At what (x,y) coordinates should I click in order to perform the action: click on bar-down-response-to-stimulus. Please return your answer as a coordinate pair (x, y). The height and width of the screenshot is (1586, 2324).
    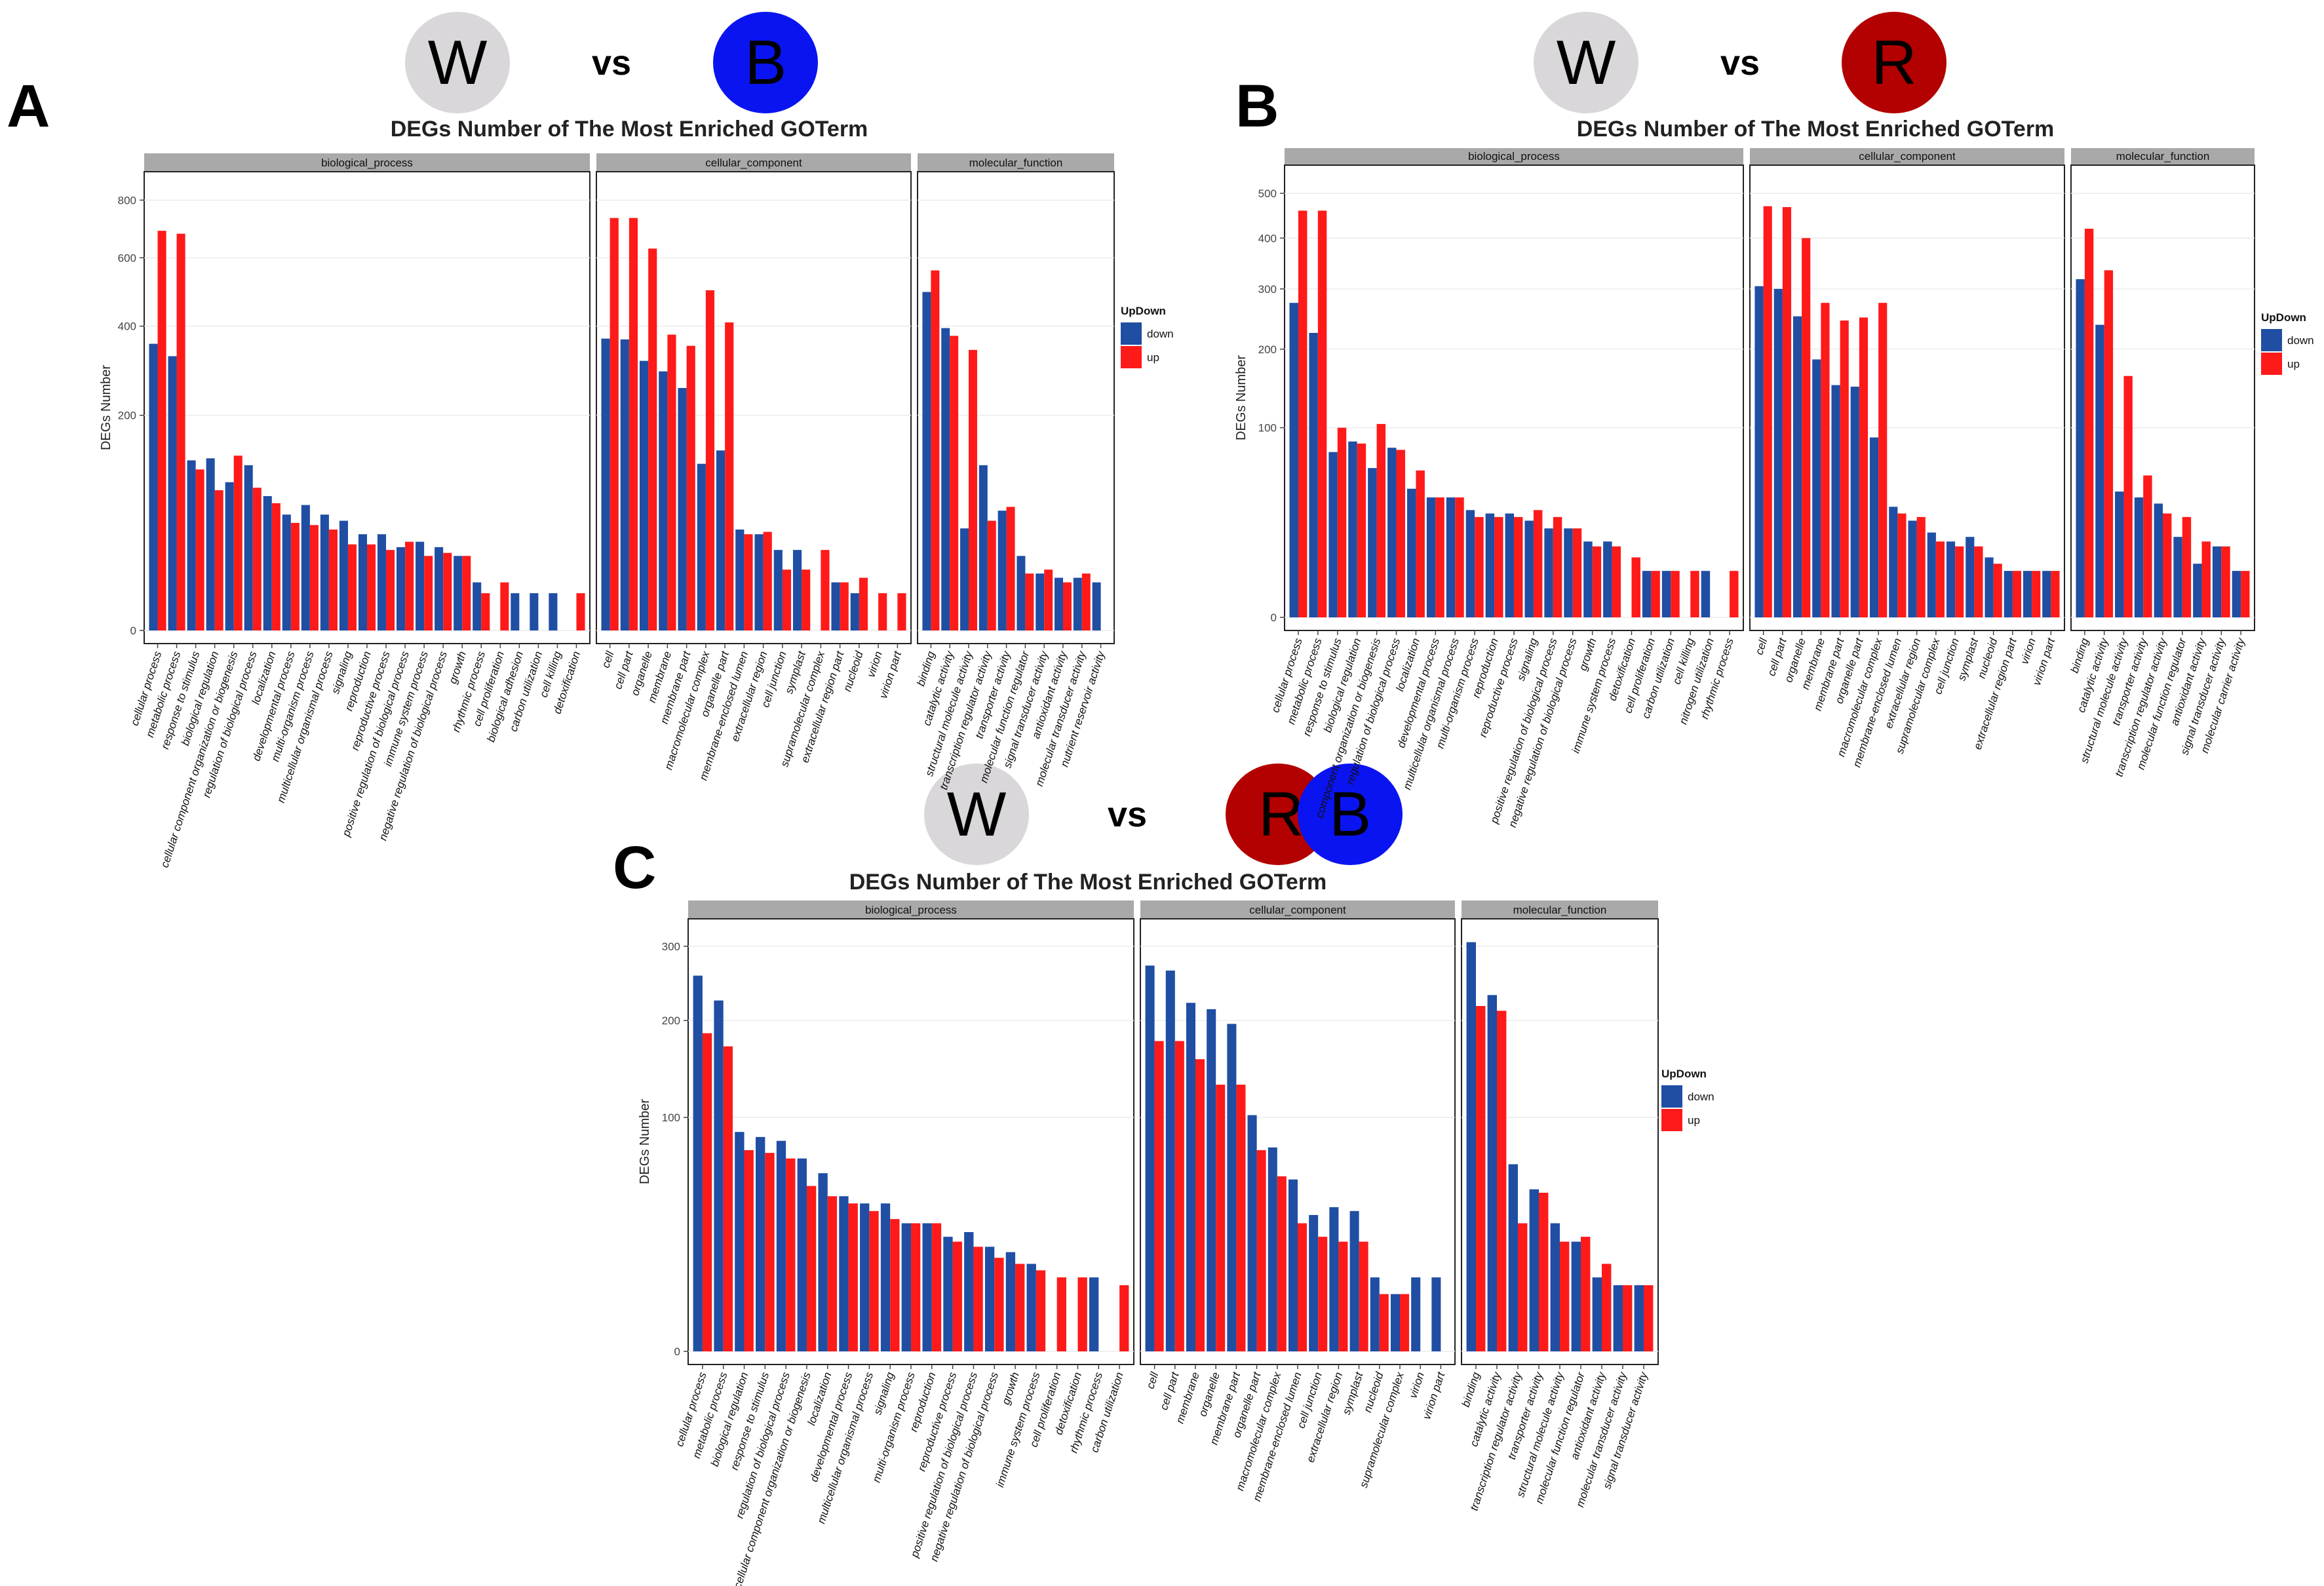
    Looking at the image, I should click on (191, 545).